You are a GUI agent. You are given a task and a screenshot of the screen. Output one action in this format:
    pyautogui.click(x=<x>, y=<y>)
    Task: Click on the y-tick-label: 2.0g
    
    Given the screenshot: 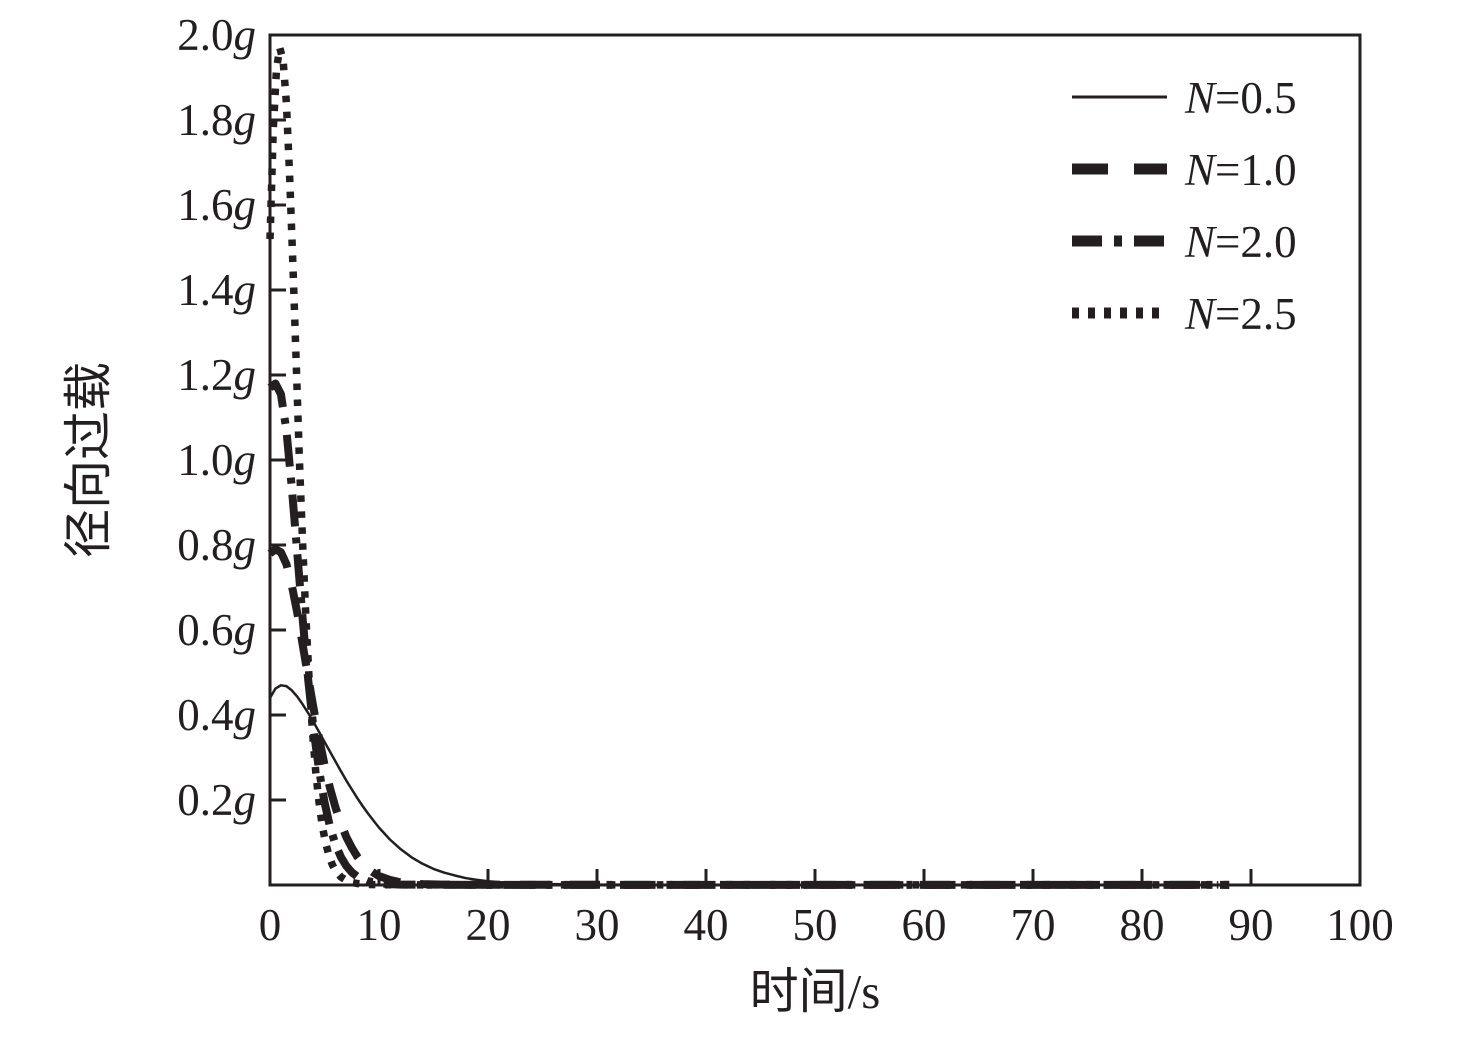 What is the action you would take?
    pyautogui.click(x=216, y=35)
    